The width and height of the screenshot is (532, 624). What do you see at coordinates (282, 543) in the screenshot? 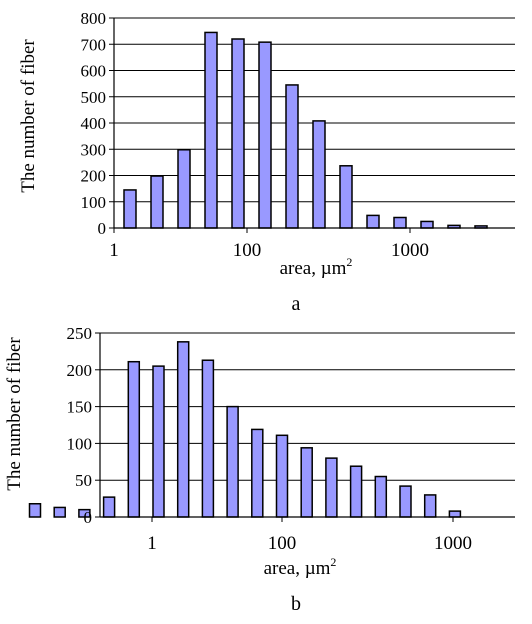
I see `chart-b-x-tick-label: 100` at bounding box center [282, 543].